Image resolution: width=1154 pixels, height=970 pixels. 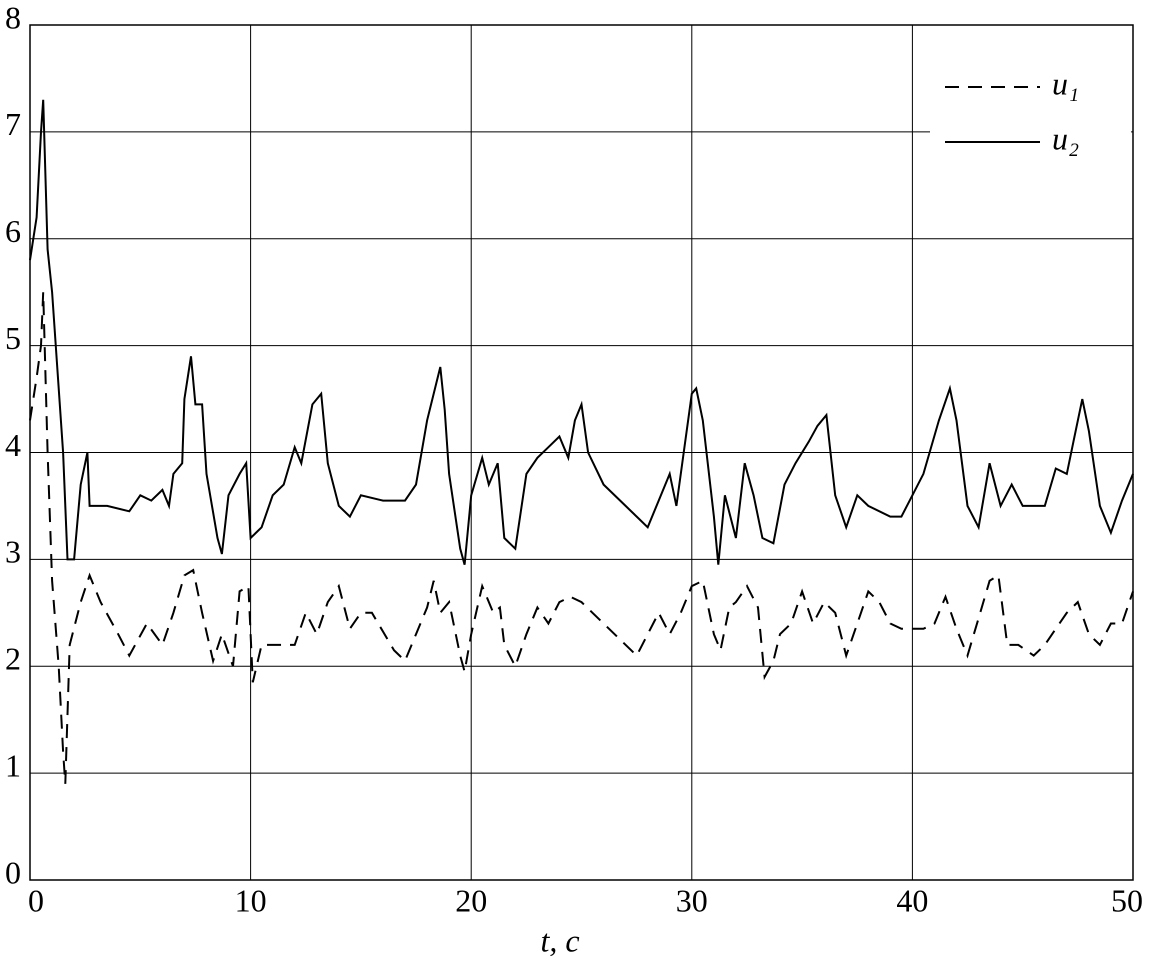 What do you see at coordinates (471, 900) in the screenshot?
I see `x-tick-label: 20` at bounding box center [471, 900].